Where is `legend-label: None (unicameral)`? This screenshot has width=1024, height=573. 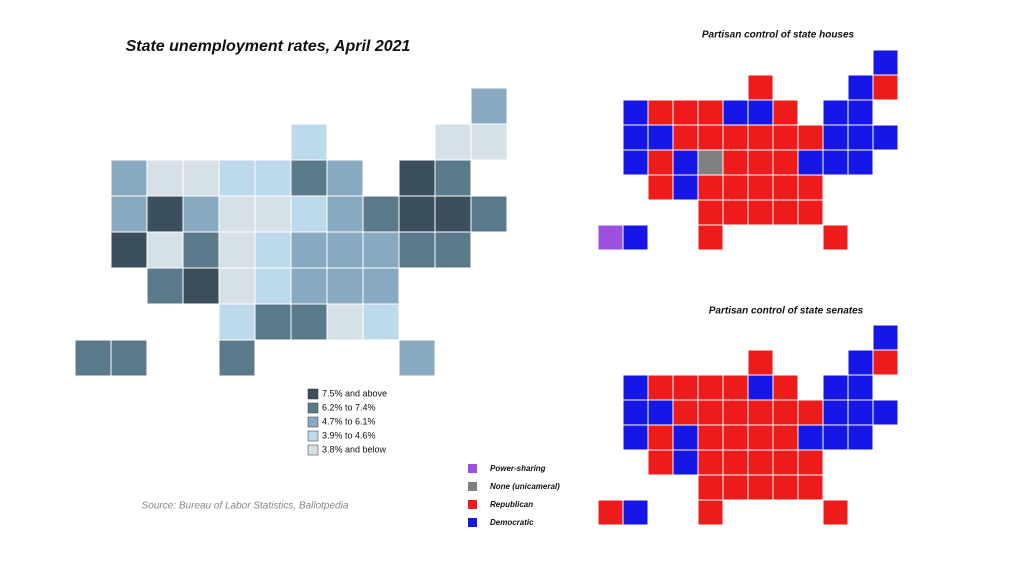
legend-label: None (unicameral) is located at coordinates (525, 486).